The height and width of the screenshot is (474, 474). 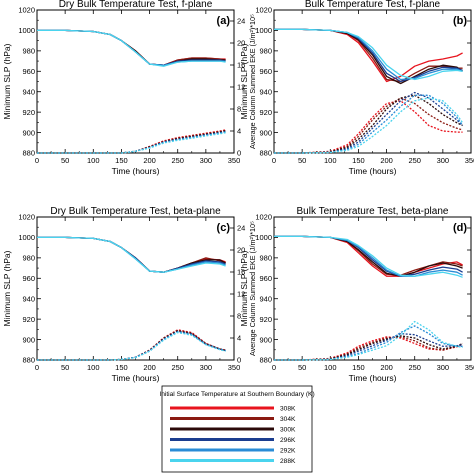 What do you see at coordinates (224, 228) in the screenshot?
I see `panel-label: (c)` at bounding box center [224, 228].